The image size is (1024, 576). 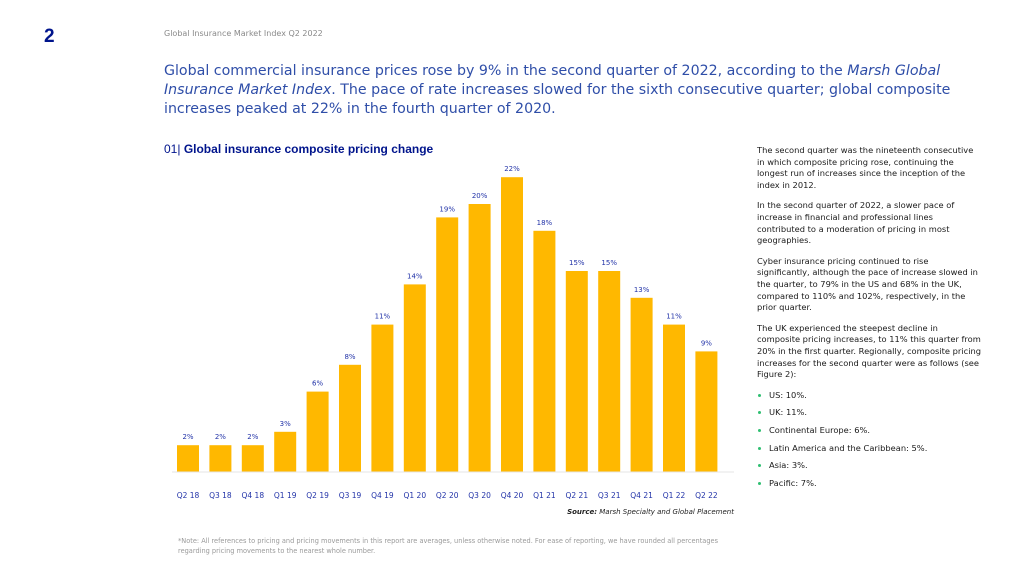 I want to click on x-tick-label: Q2 20, so click(x=447, y=495).